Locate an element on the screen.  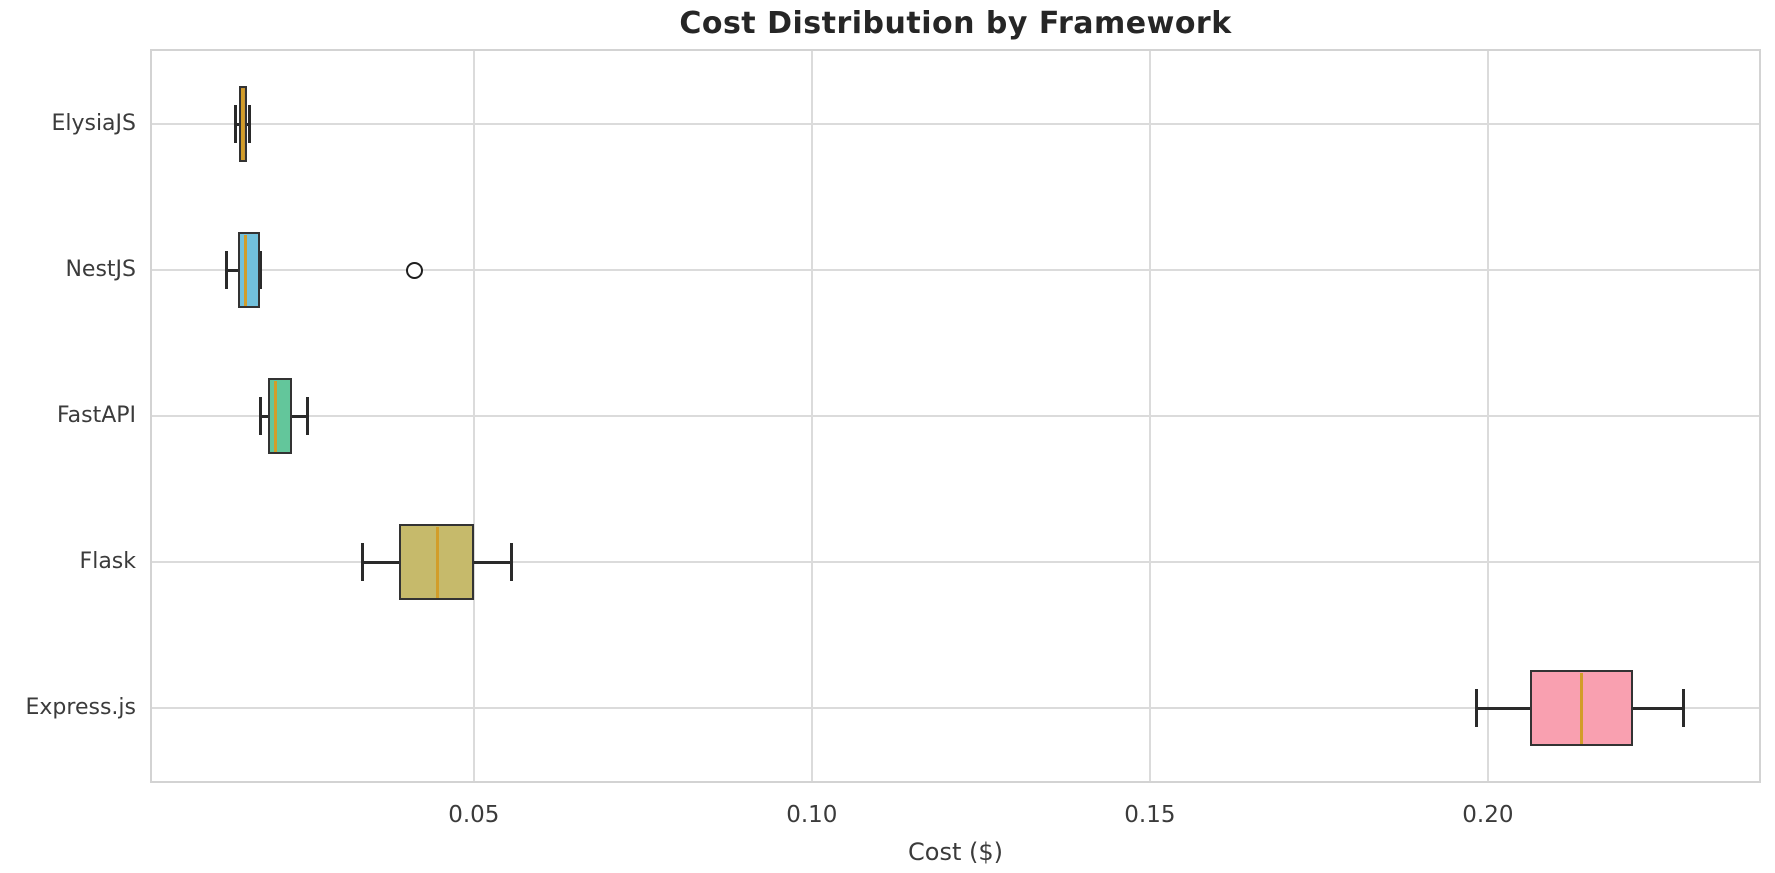
x-tick-label: 0.15 is located at coordinates (1150, 815).